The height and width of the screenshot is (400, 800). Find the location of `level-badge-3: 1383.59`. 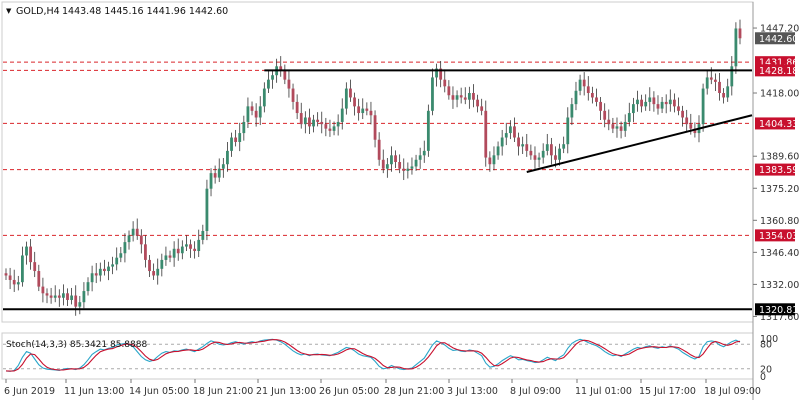

level-badge-3: 1383.59 is located at coordinates (776, 169).